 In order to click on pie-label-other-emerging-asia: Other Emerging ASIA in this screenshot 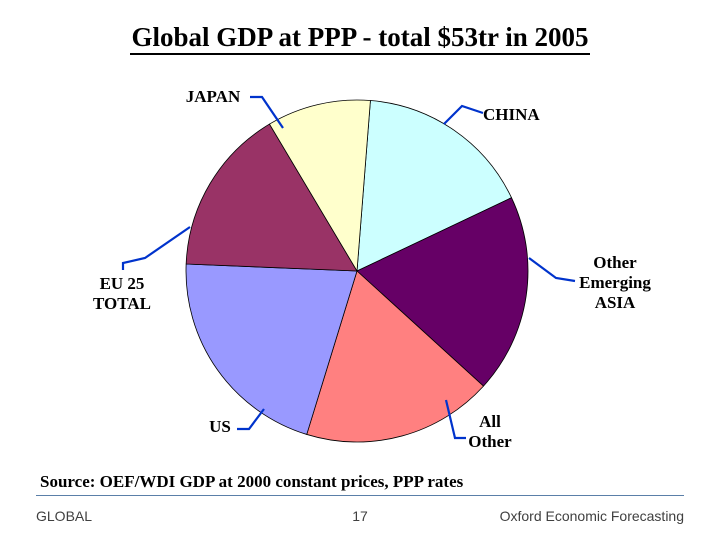, I will do `click(615, 282)`.